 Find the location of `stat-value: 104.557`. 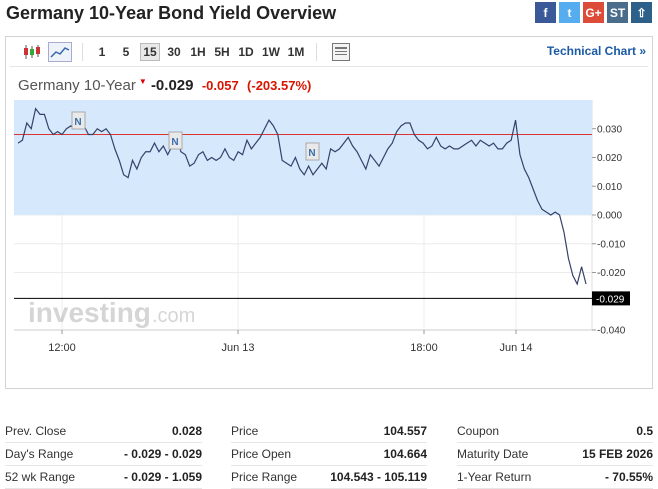

stat-value: 104.557 is located at coordinates (405, 431).